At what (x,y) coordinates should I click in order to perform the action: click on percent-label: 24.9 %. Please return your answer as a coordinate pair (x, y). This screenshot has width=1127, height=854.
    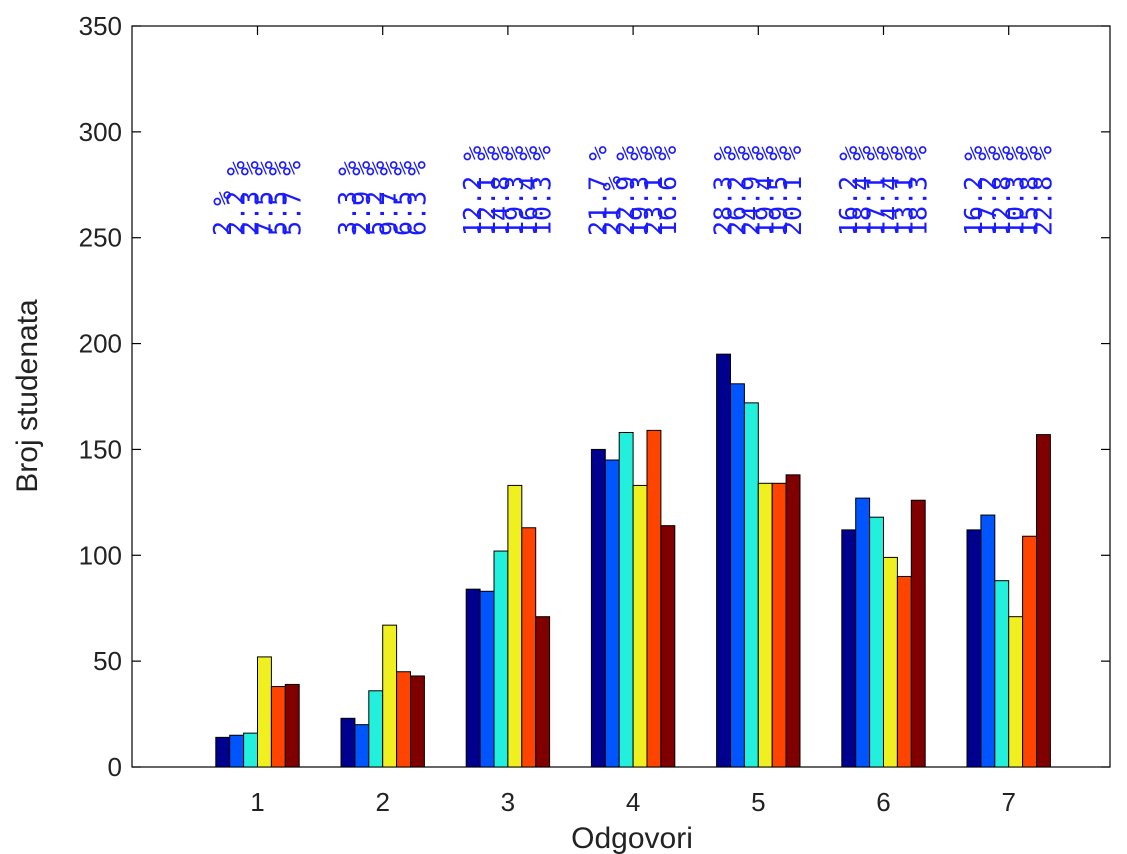
    Looking at the image, I should click on (750, 191).